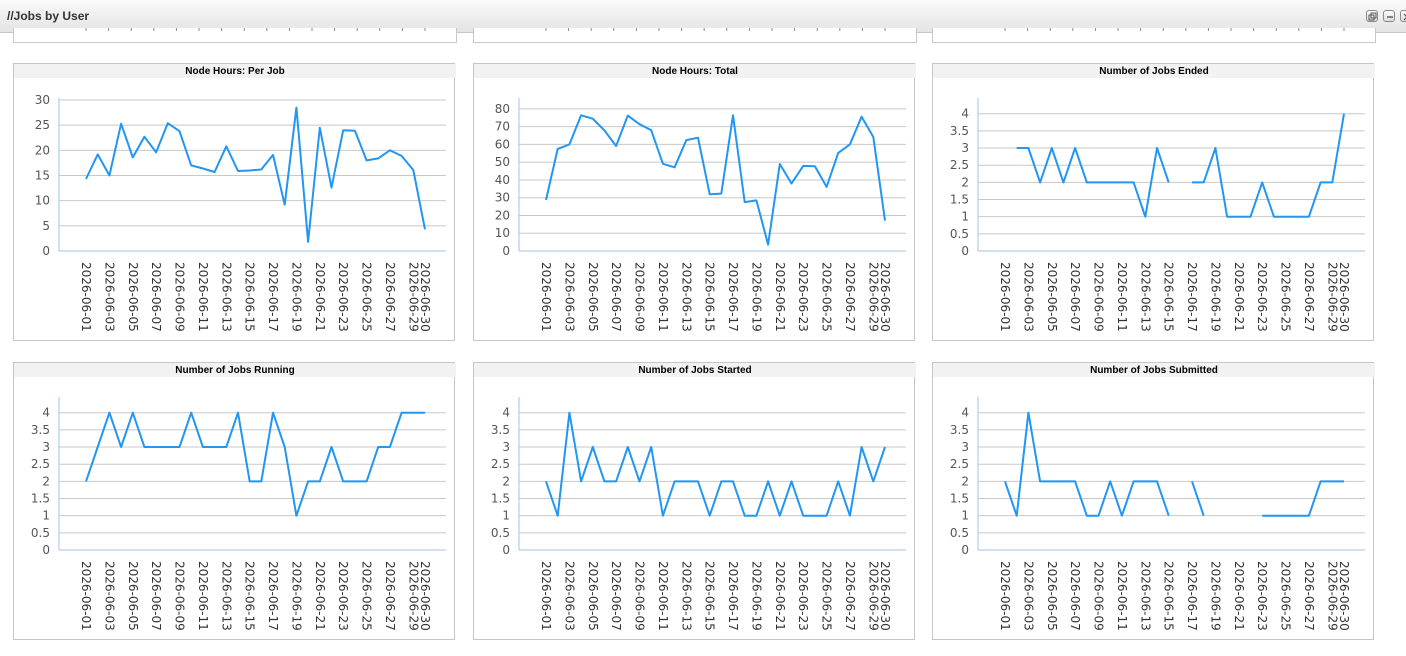 This screenshot has height=656, width=1406. Describe the element at coordinates (1389, 16) in the screenshot. I see `minimize-icon` at that location.